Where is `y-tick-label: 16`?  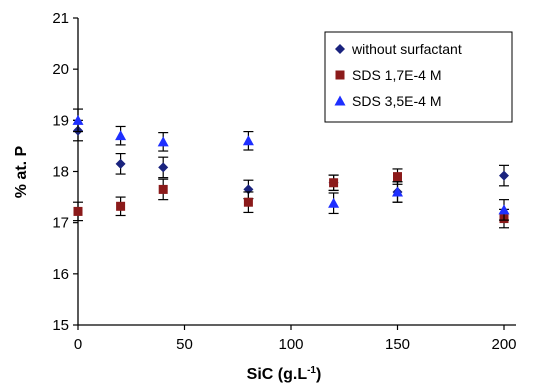 y-tick-label: 16 is located at coordinates (60, 274).